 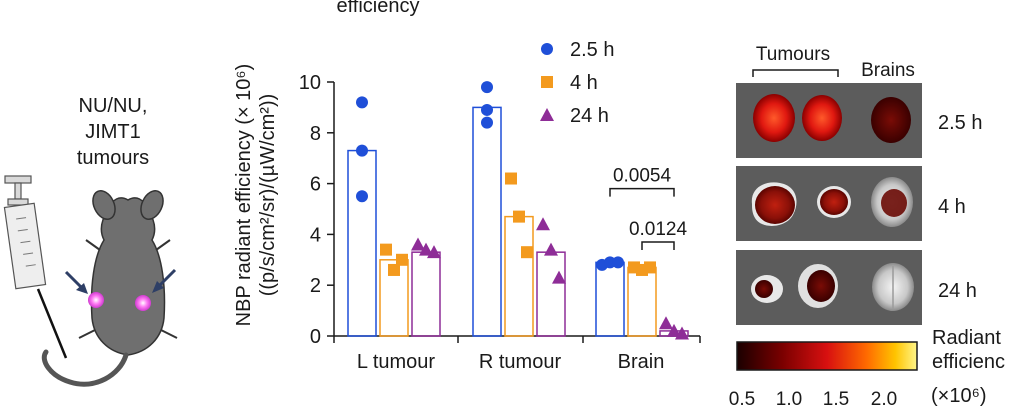 I want to click on legend-label-24h: 24 h, so click(x=589, y=116).